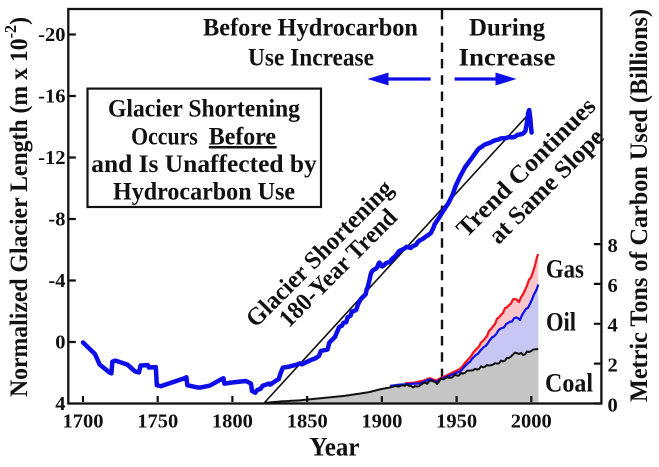 Image resolution: width=659 pixels, height=467 pixels. I want to click on svg-text: 1900, so click(381, 422).